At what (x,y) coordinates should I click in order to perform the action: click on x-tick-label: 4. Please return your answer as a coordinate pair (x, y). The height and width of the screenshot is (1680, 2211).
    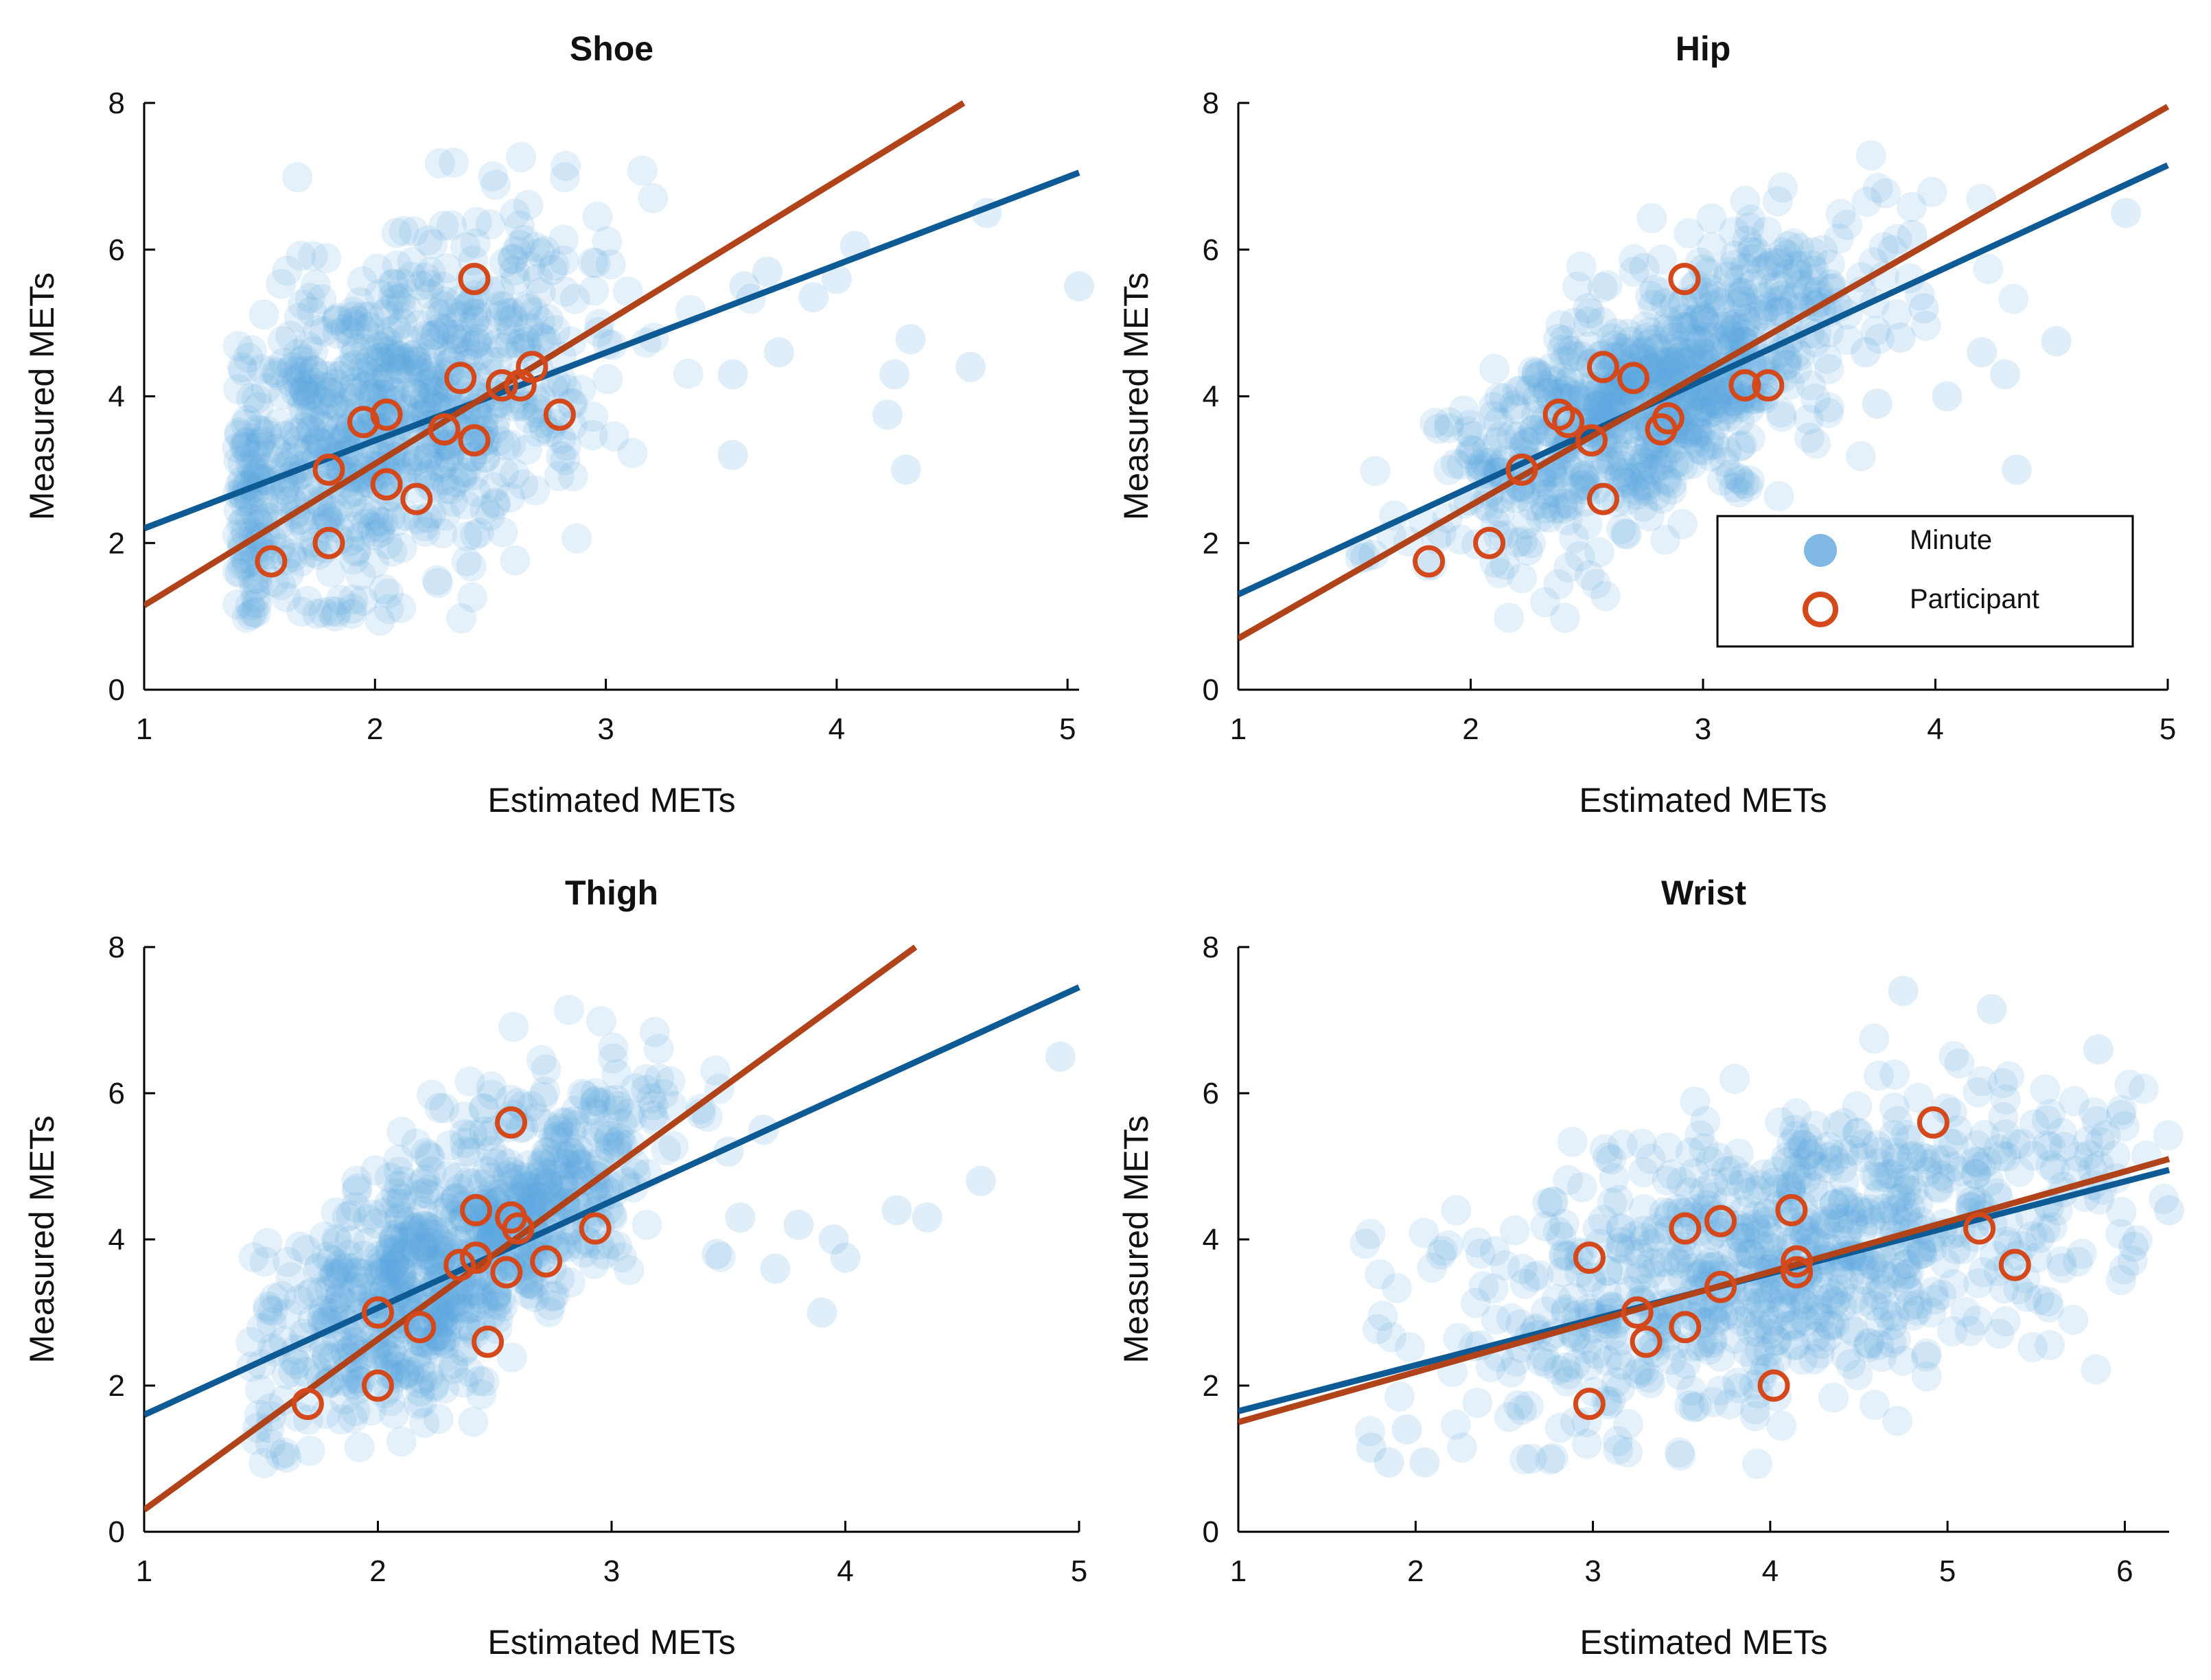
    Looking at the image, I should click on (1770, 1571).